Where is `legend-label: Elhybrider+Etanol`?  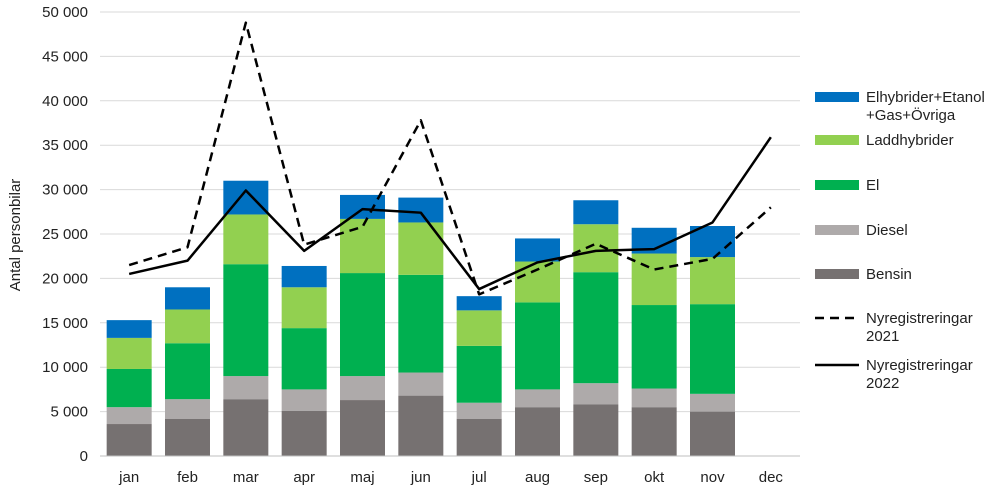
legend-label: Elhybrider+Etanol is located at coordinates (925, 97).